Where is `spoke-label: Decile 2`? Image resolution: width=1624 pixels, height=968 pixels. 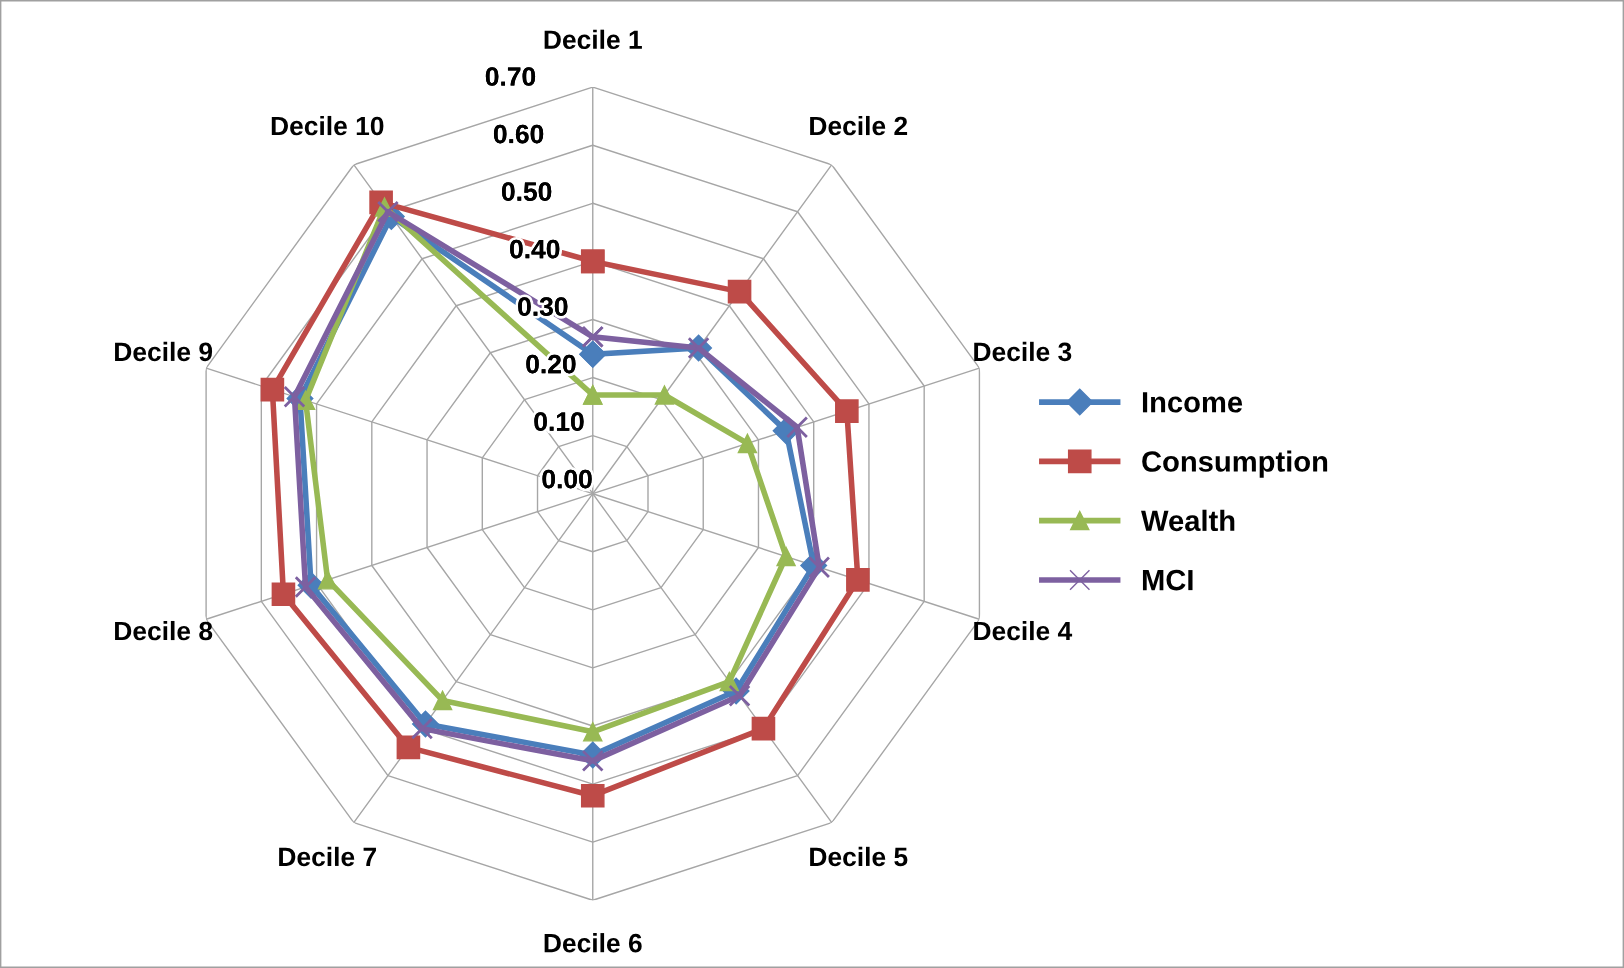 spoke-label: Decile 2 is located at coordinates (859, 125).